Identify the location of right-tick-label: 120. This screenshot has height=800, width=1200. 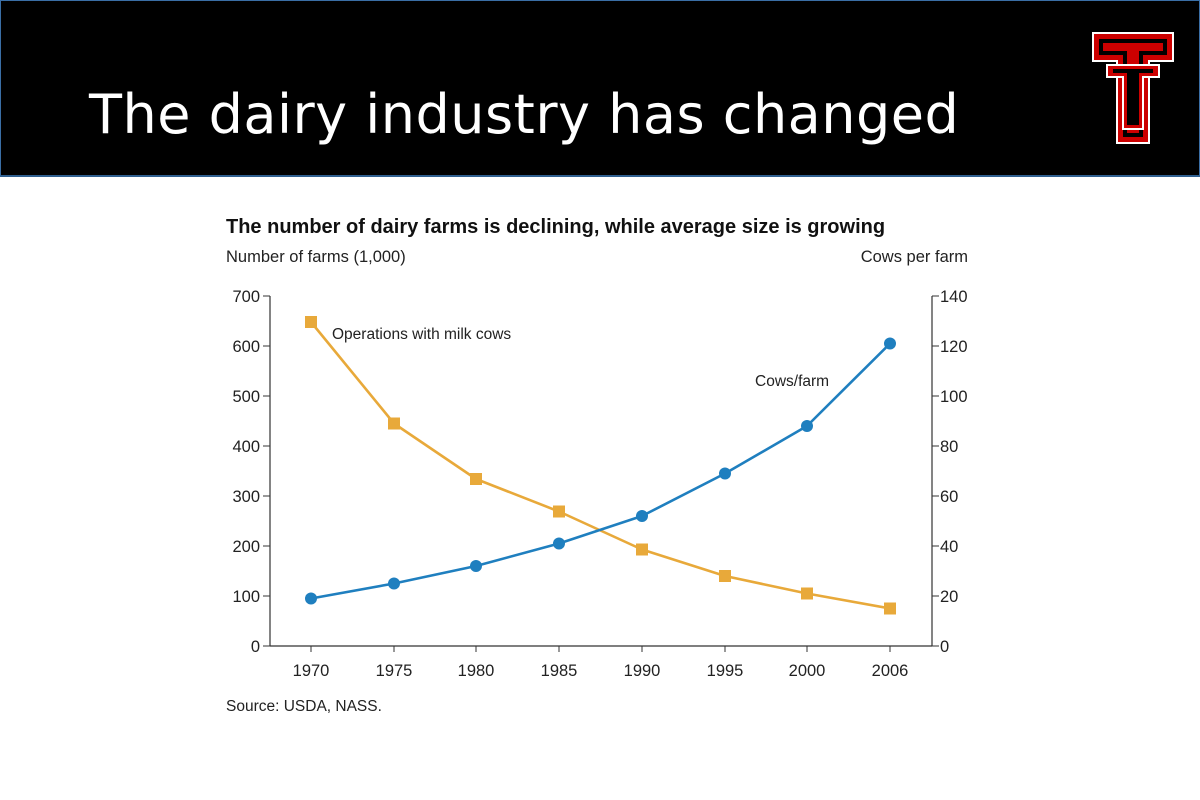
(954, 347).